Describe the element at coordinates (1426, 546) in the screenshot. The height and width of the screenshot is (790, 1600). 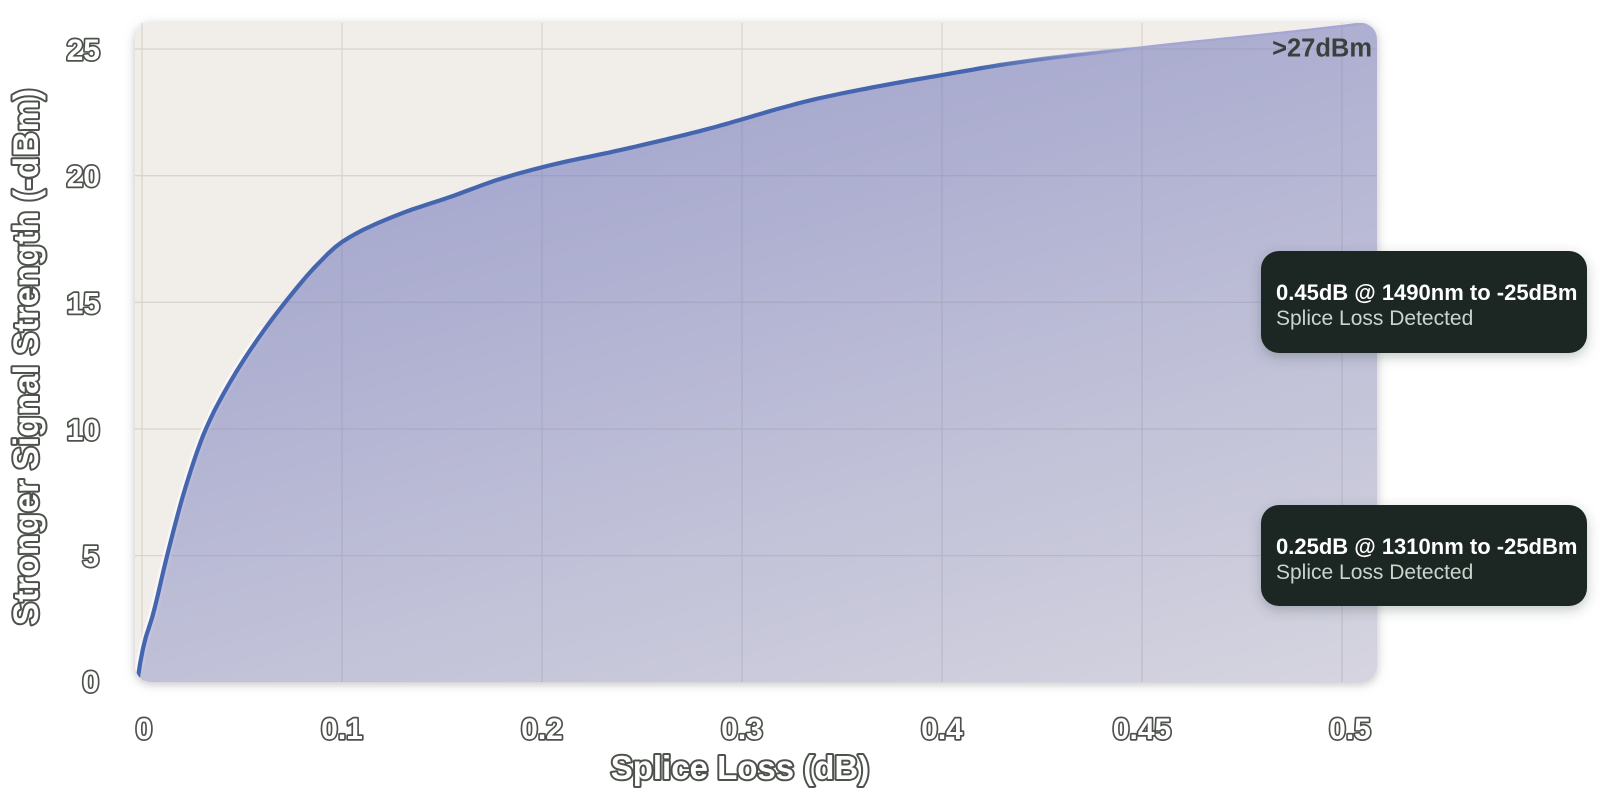
I see `svg-text: 0.25dB @ 1310nm to -25dBm` at that location.